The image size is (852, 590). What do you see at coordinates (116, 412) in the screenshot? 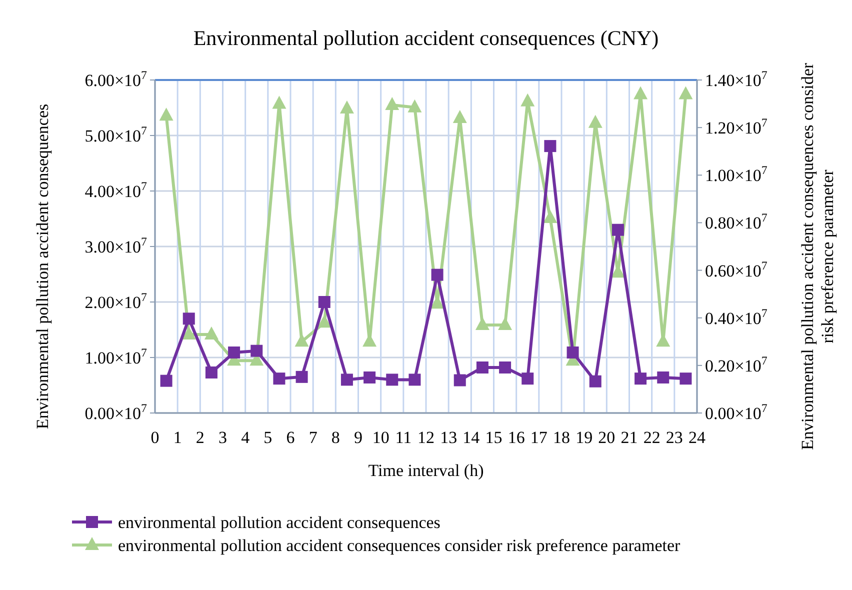
I see `y-tick-label: 0.00×10$^{7}$` at bounding box center [116, 412].